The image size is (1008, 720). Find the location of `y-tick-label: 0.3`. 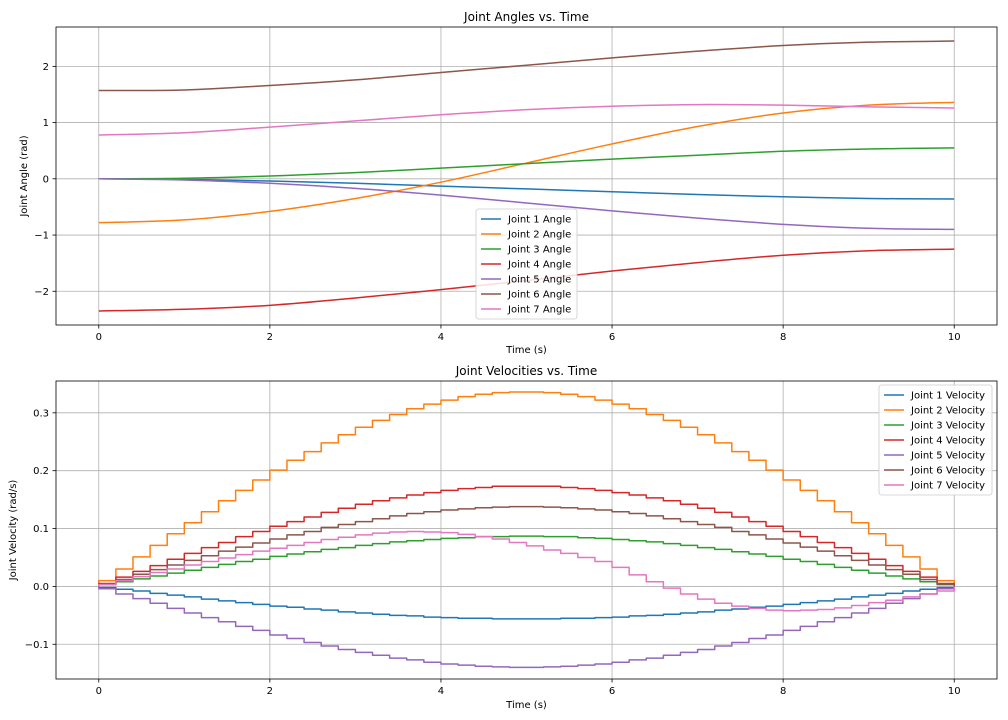

y-tick-label: 0.3 is located at coordinates (41, 413).